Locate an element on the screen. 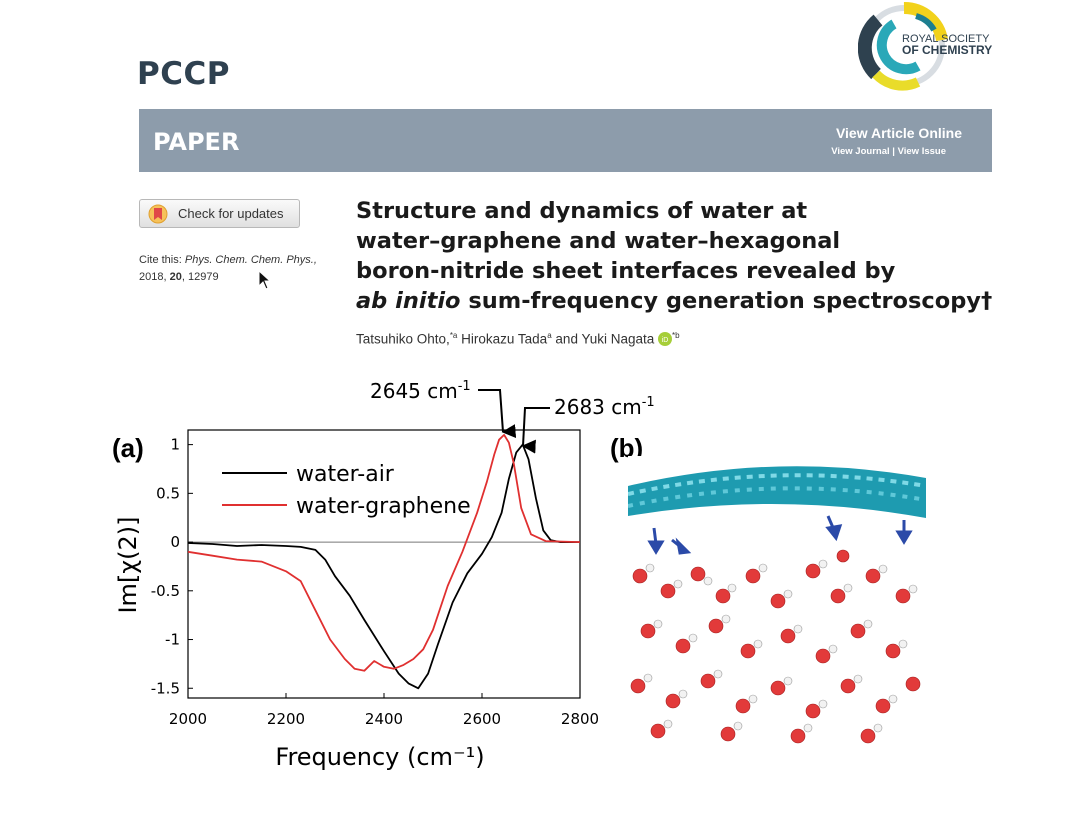 This screenshot has width=1092, height=831. y-tick-label: -1.5 is located at coordinates (165, 688).